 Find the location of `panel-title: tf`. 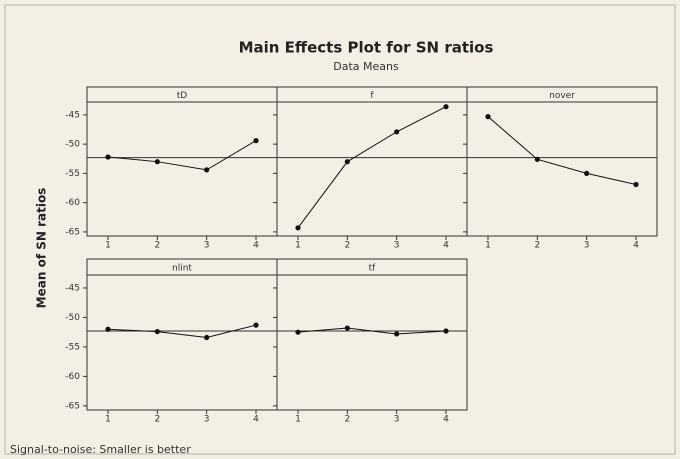

panel-title: tf is located at coordinates (373, 269).